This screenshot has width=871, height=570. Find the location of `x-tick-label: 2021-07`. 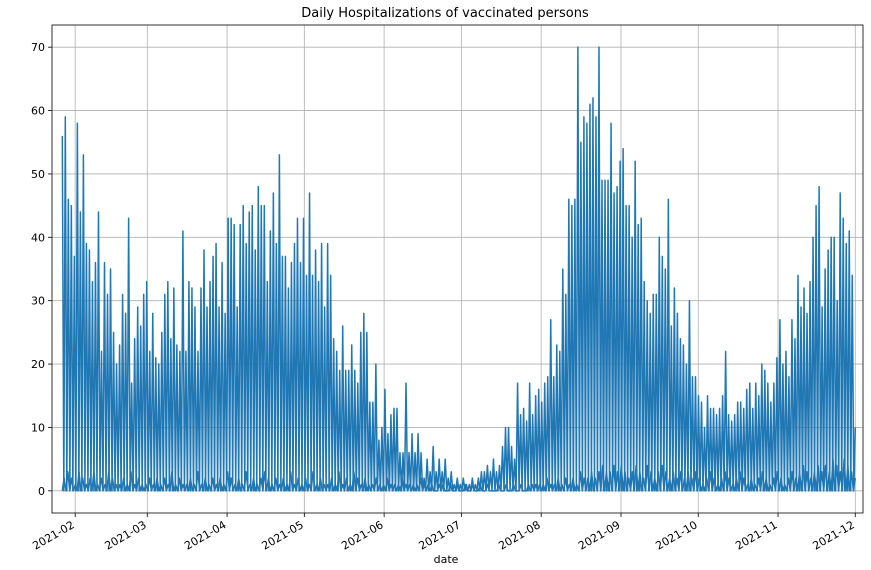

x-tick-label: 2021-07 is located at coordinates (440, 535).